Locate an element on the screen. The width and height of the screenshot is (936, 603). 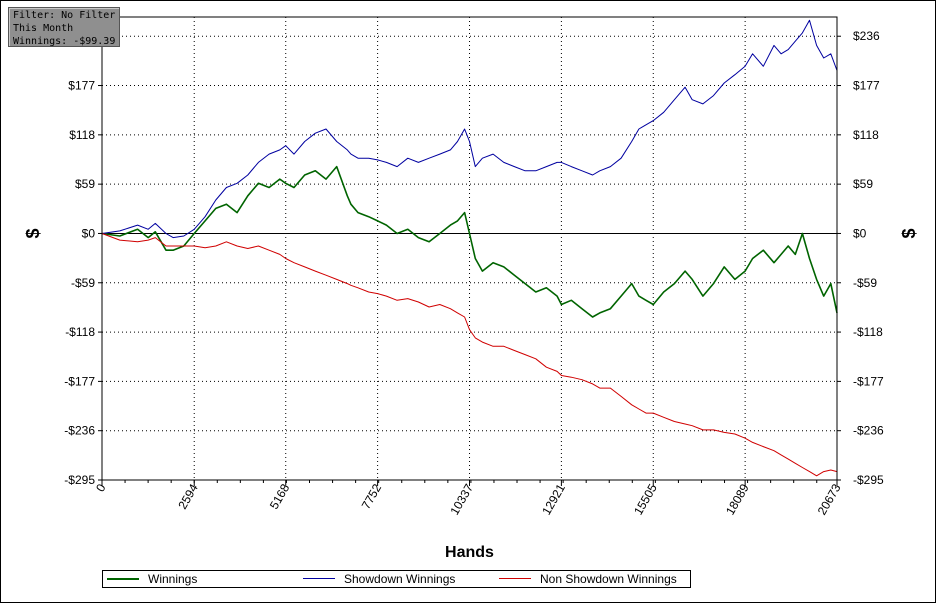
x-tick-label: 5168 is located at coordinates (280, 496).